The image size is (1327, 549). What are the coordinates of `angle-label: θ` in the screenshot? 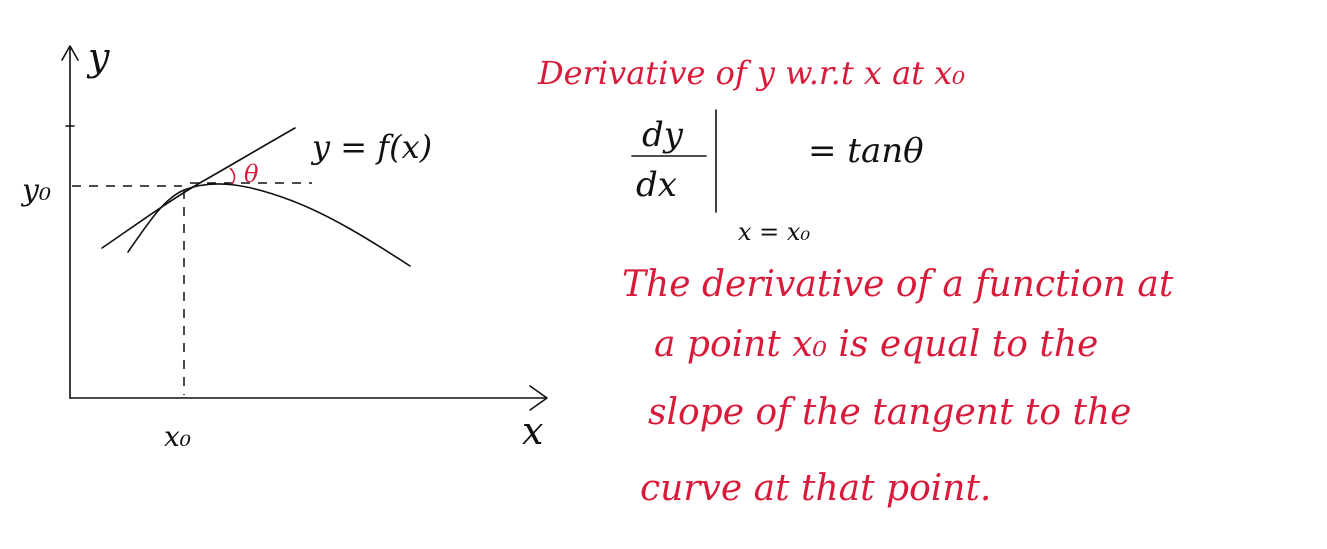 It's located at (251, 174).